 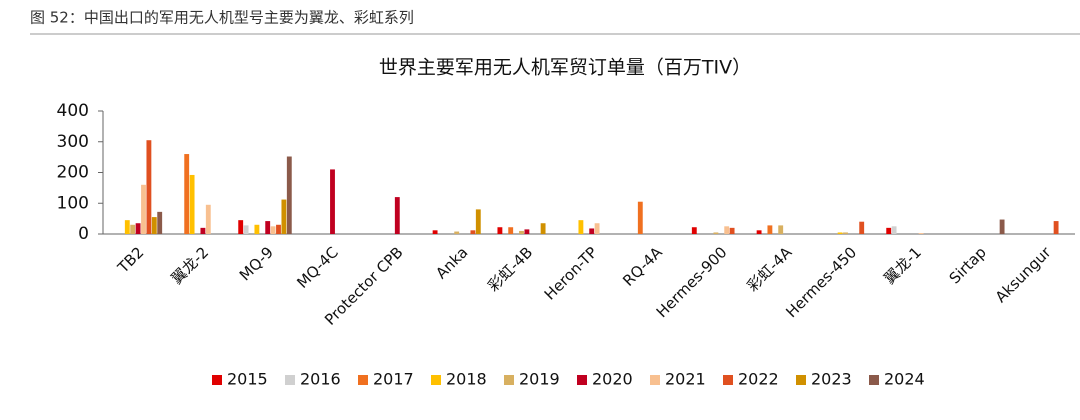 What do you see at coordinates (902, 265) in the screenshot?
I see `x-tick-label: 翼龙-1` at bounding box center [902, 265].